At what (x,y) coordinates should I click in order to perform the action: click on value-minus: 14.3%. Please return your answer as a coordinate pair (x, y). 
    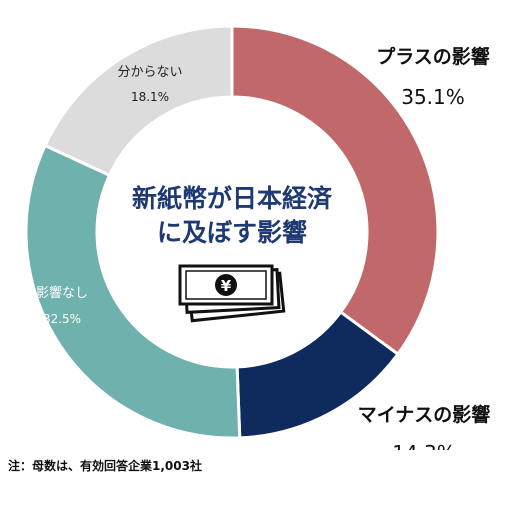
    Looking at the image, I should click on (424, 445).